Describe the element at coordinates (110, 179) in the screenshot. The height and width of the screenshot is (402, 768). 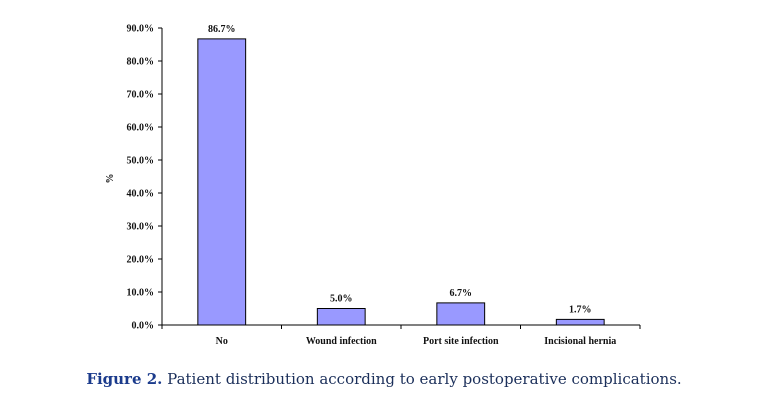
I see `y-axis-title: %` at that location.